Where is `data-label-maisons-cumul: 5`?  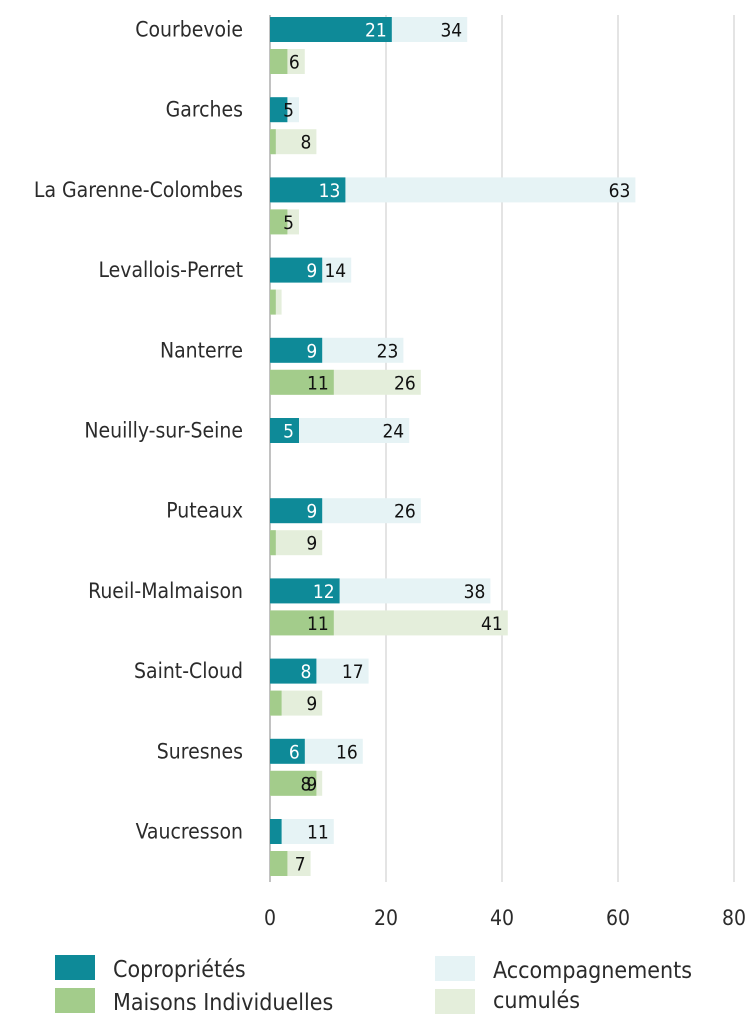
data-label-maisons-cumul: 5 is located at coordinates (288, 223).